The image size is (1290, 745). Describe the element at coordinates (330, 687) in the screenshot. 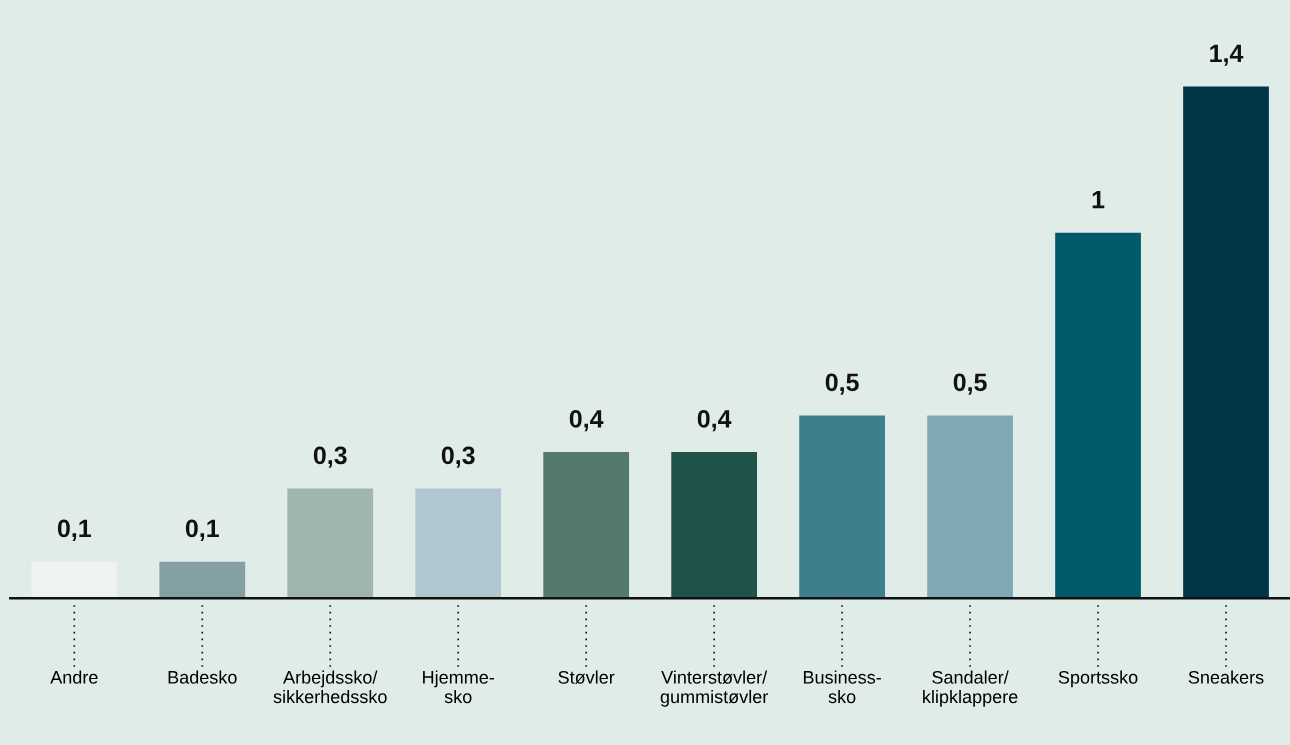

I see `x-tick-label: Arbejdssko/ sikkerhedssko` at that location.